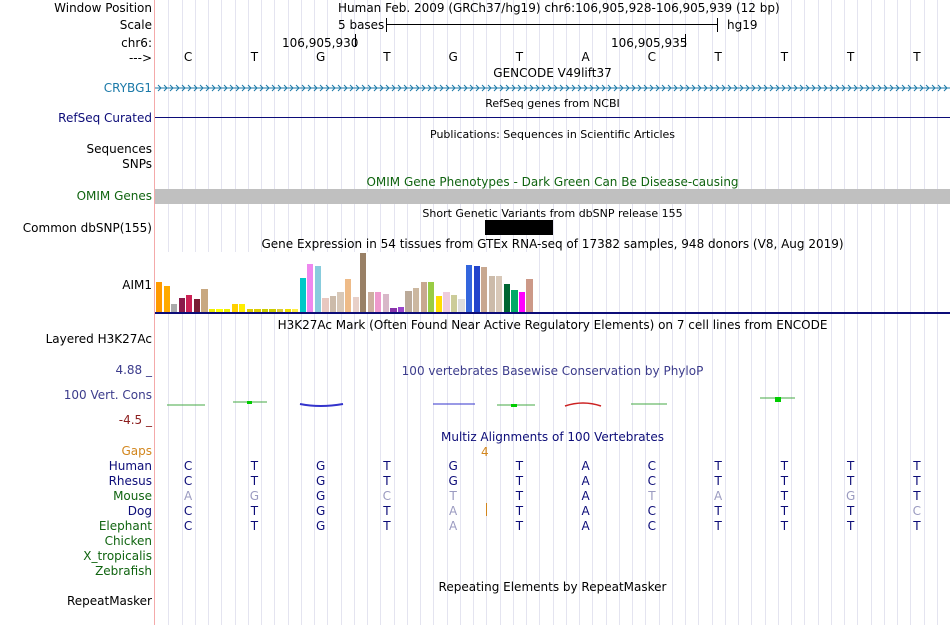 The image size is (950, 625). I want to click on gtex-gene-label: AIM1, so click(137, 285).